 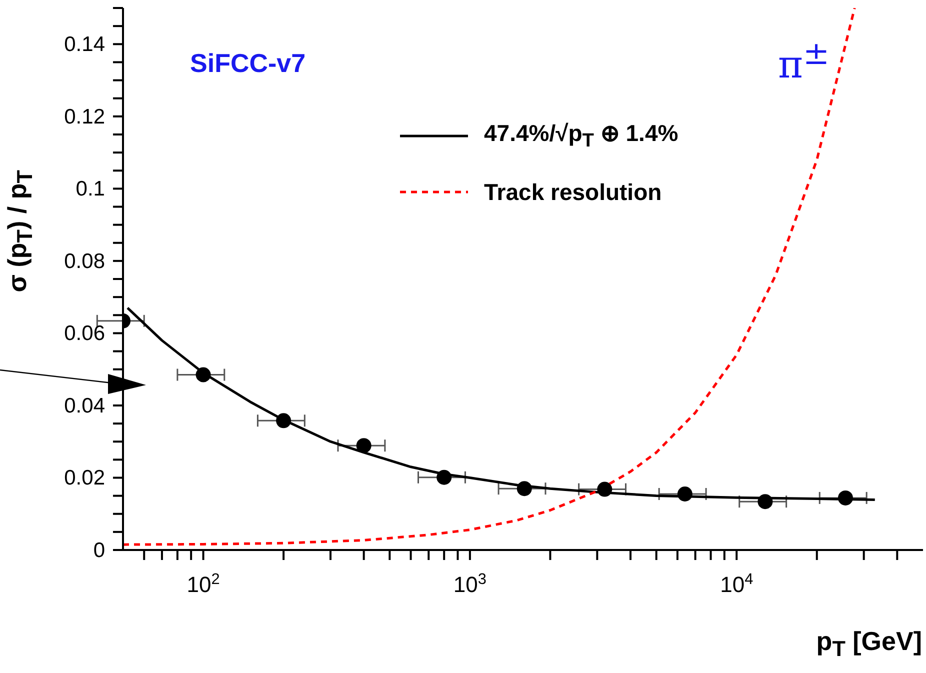 I want to click on legend-label: 47.4%/√p$_{T}$ ⊕ 1.4%, so click(x=581, y=136).